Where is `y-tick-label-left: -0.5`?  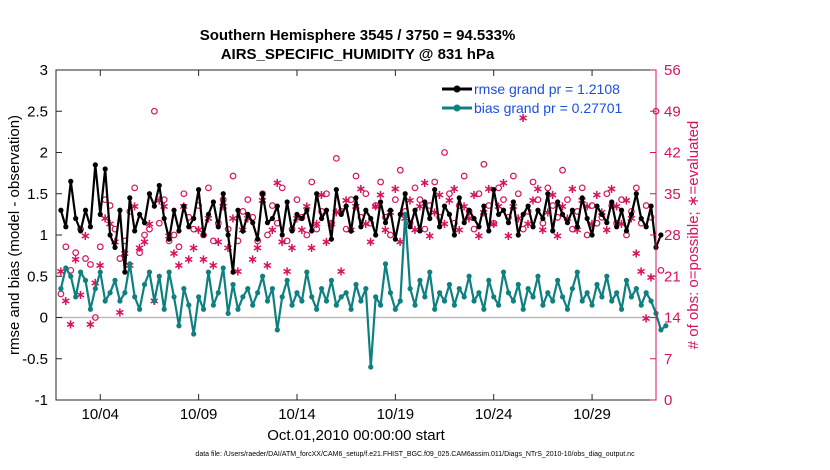 y-tick-label-left: -0.5 is located at coordinates (35, 359).